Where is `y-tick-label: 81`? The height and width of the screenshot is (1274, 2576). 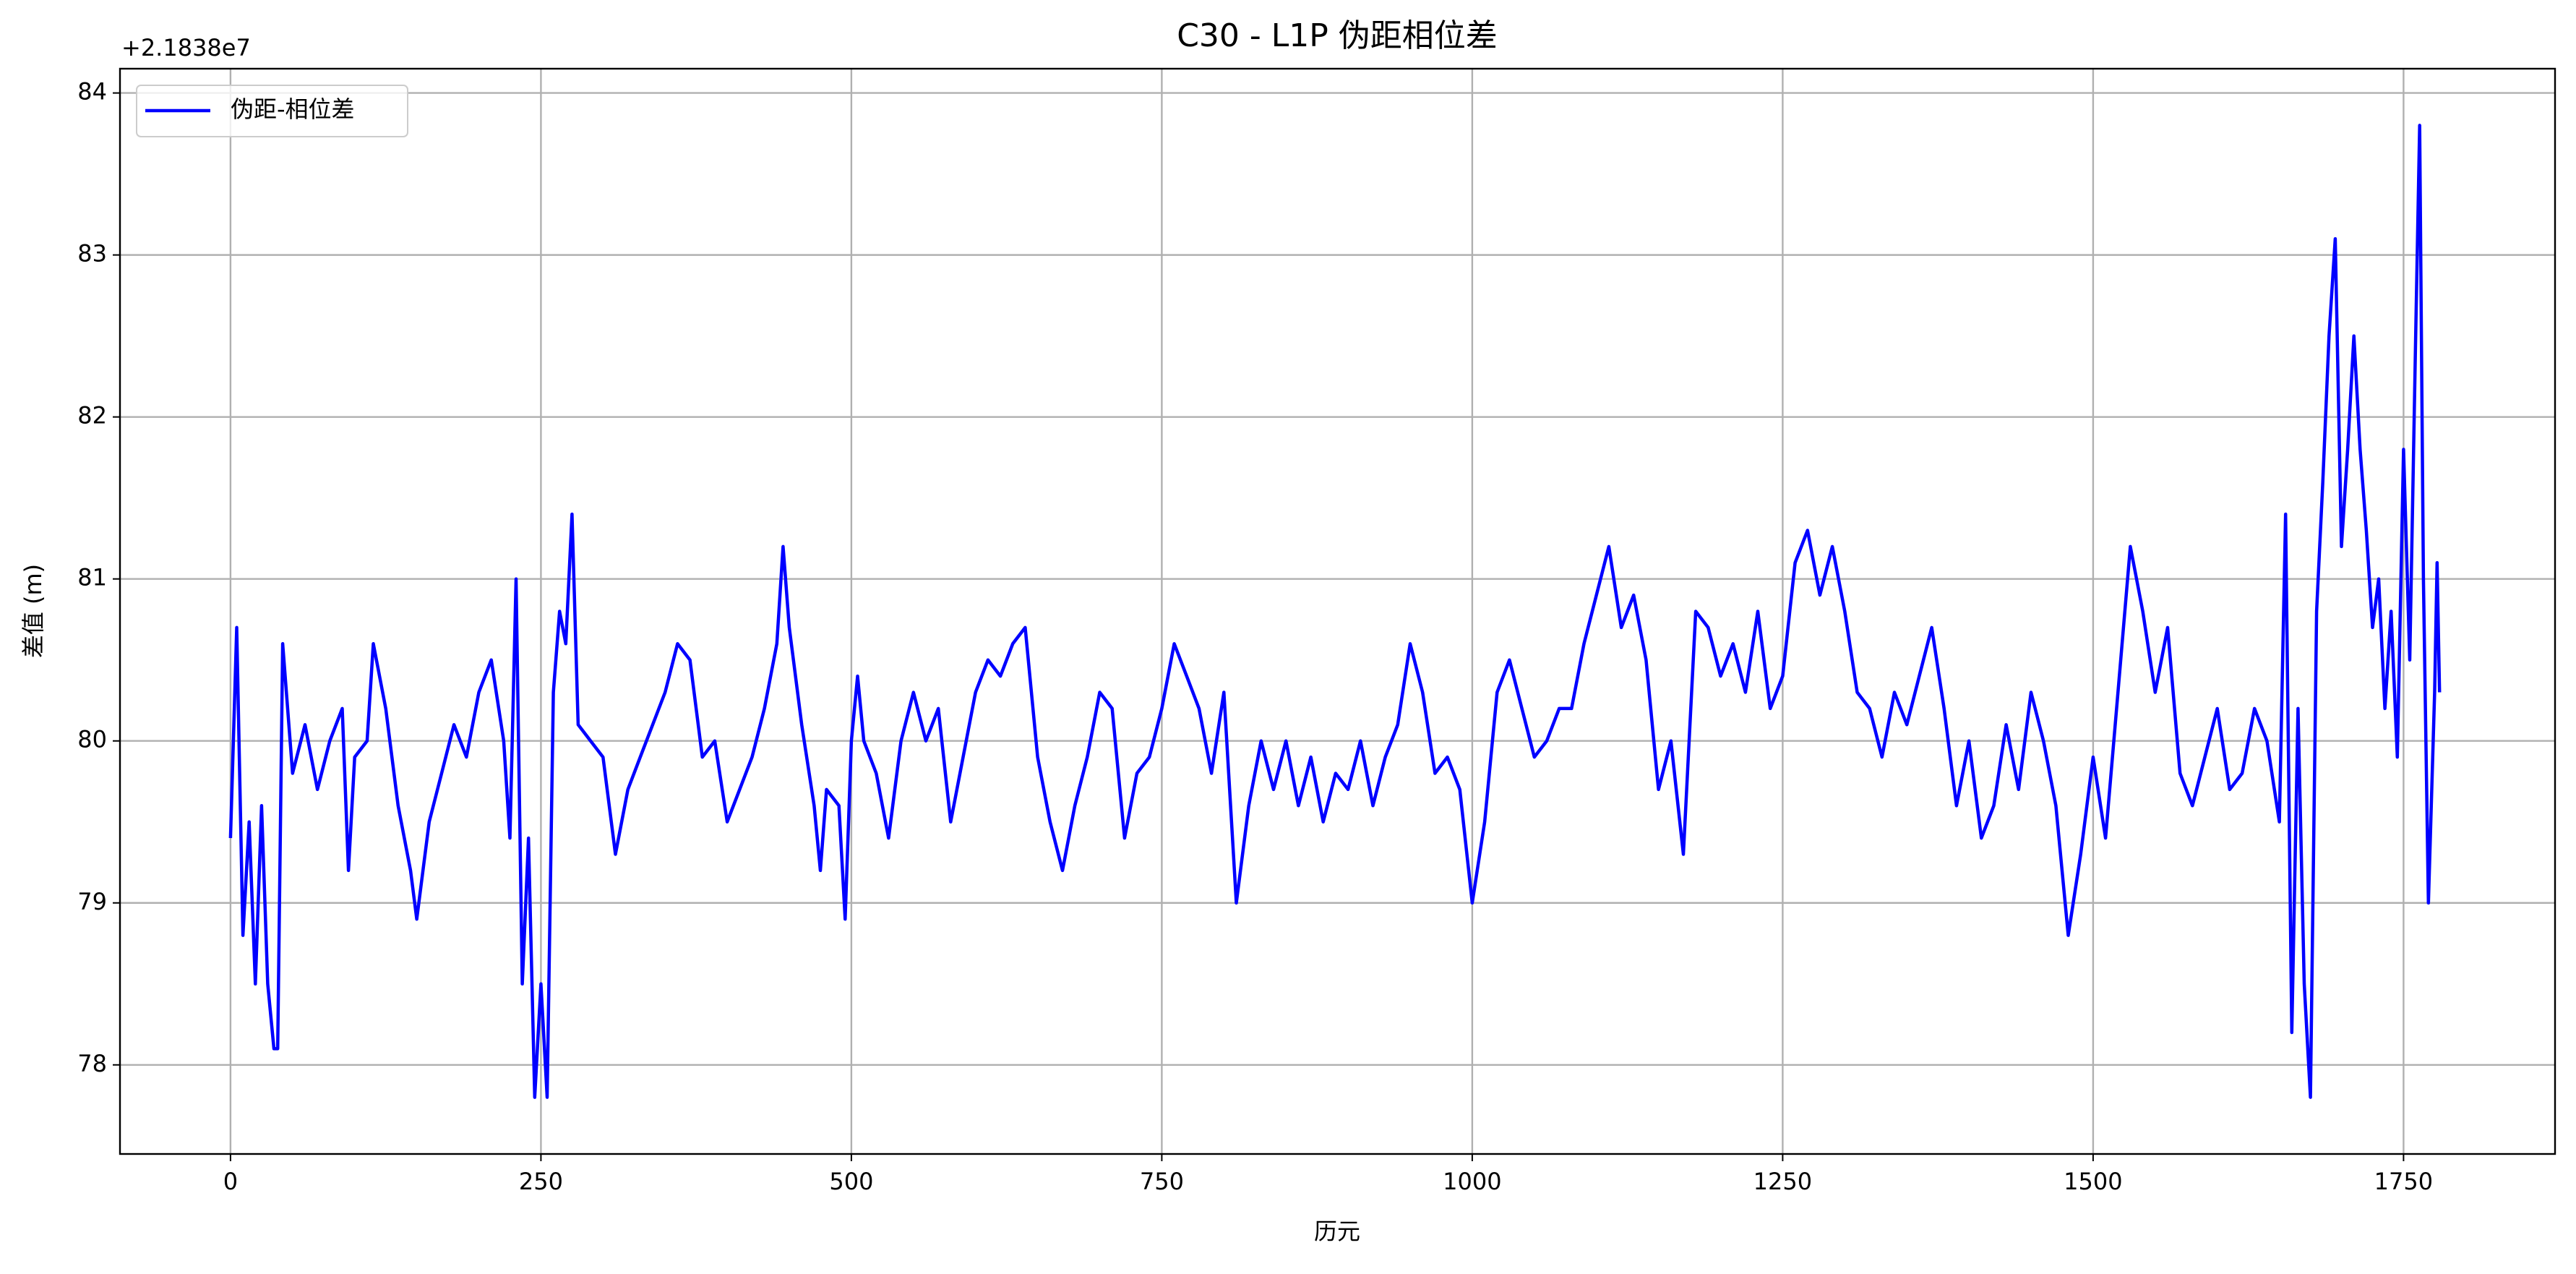
y-tick-label: 81 is located at coordinates (92, 577).